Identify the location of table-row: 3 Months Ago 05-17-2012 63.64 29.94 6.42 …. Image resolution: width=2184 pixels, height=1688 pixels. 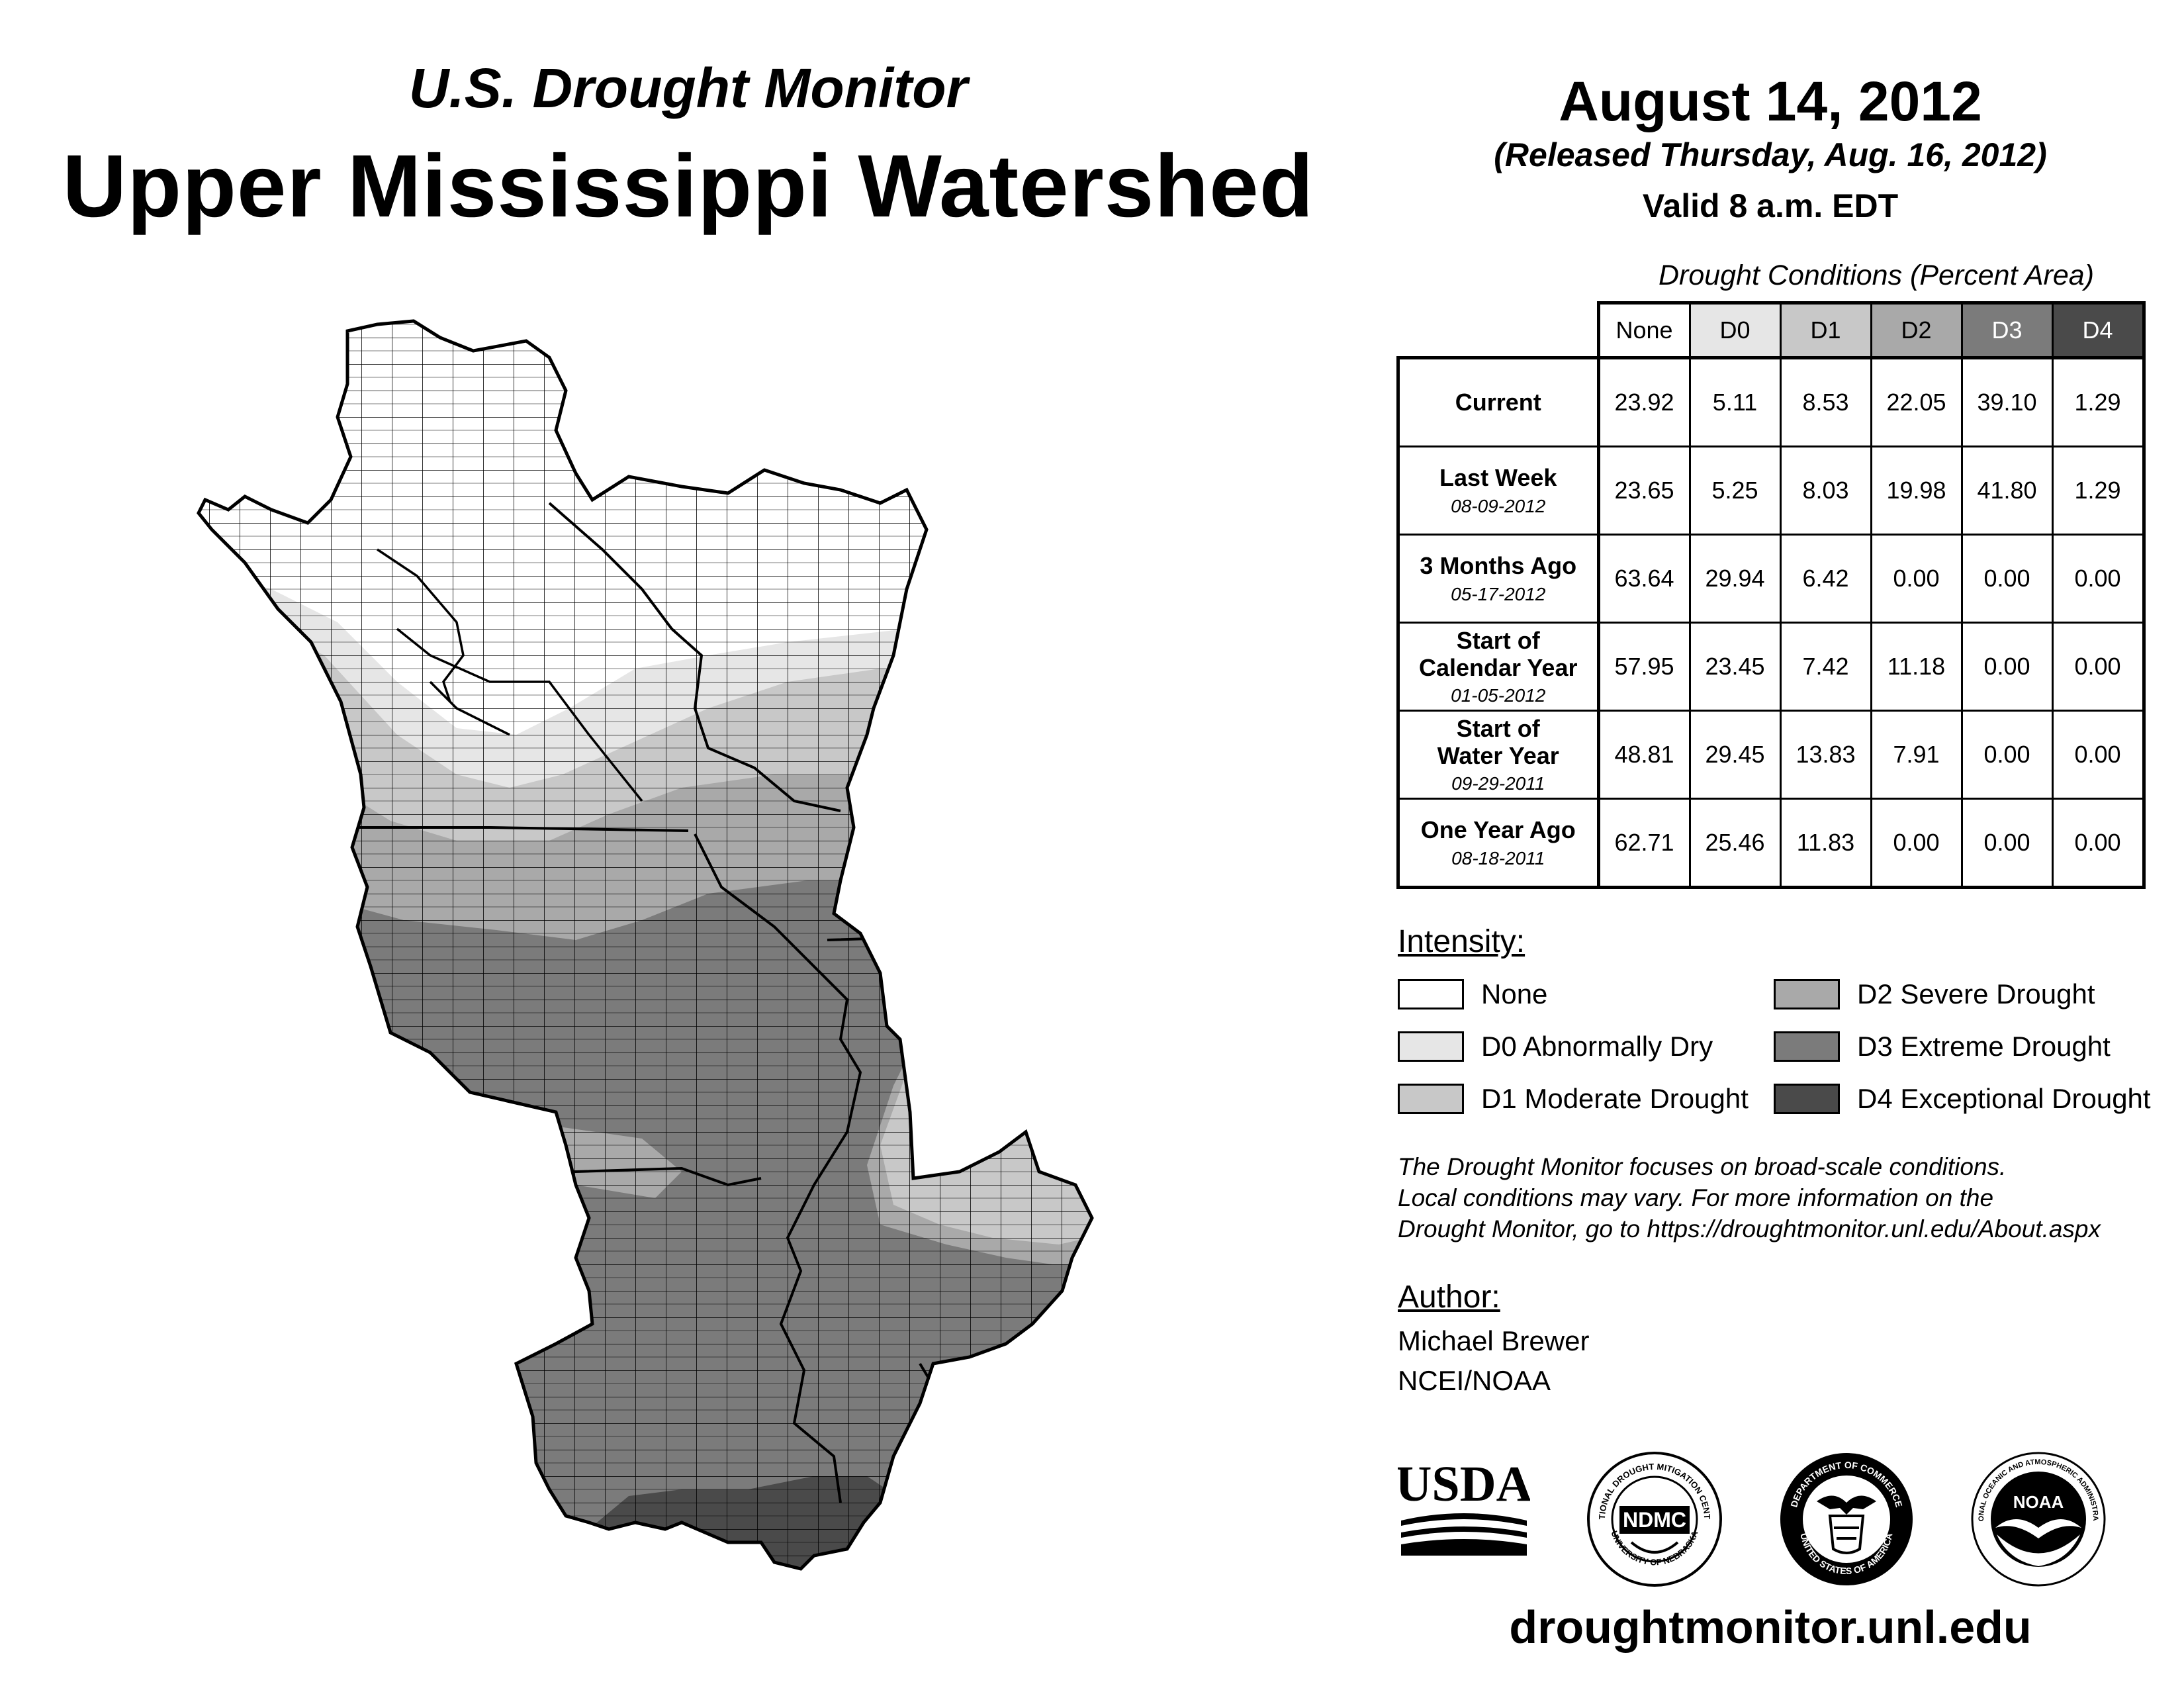
(1771, 579).